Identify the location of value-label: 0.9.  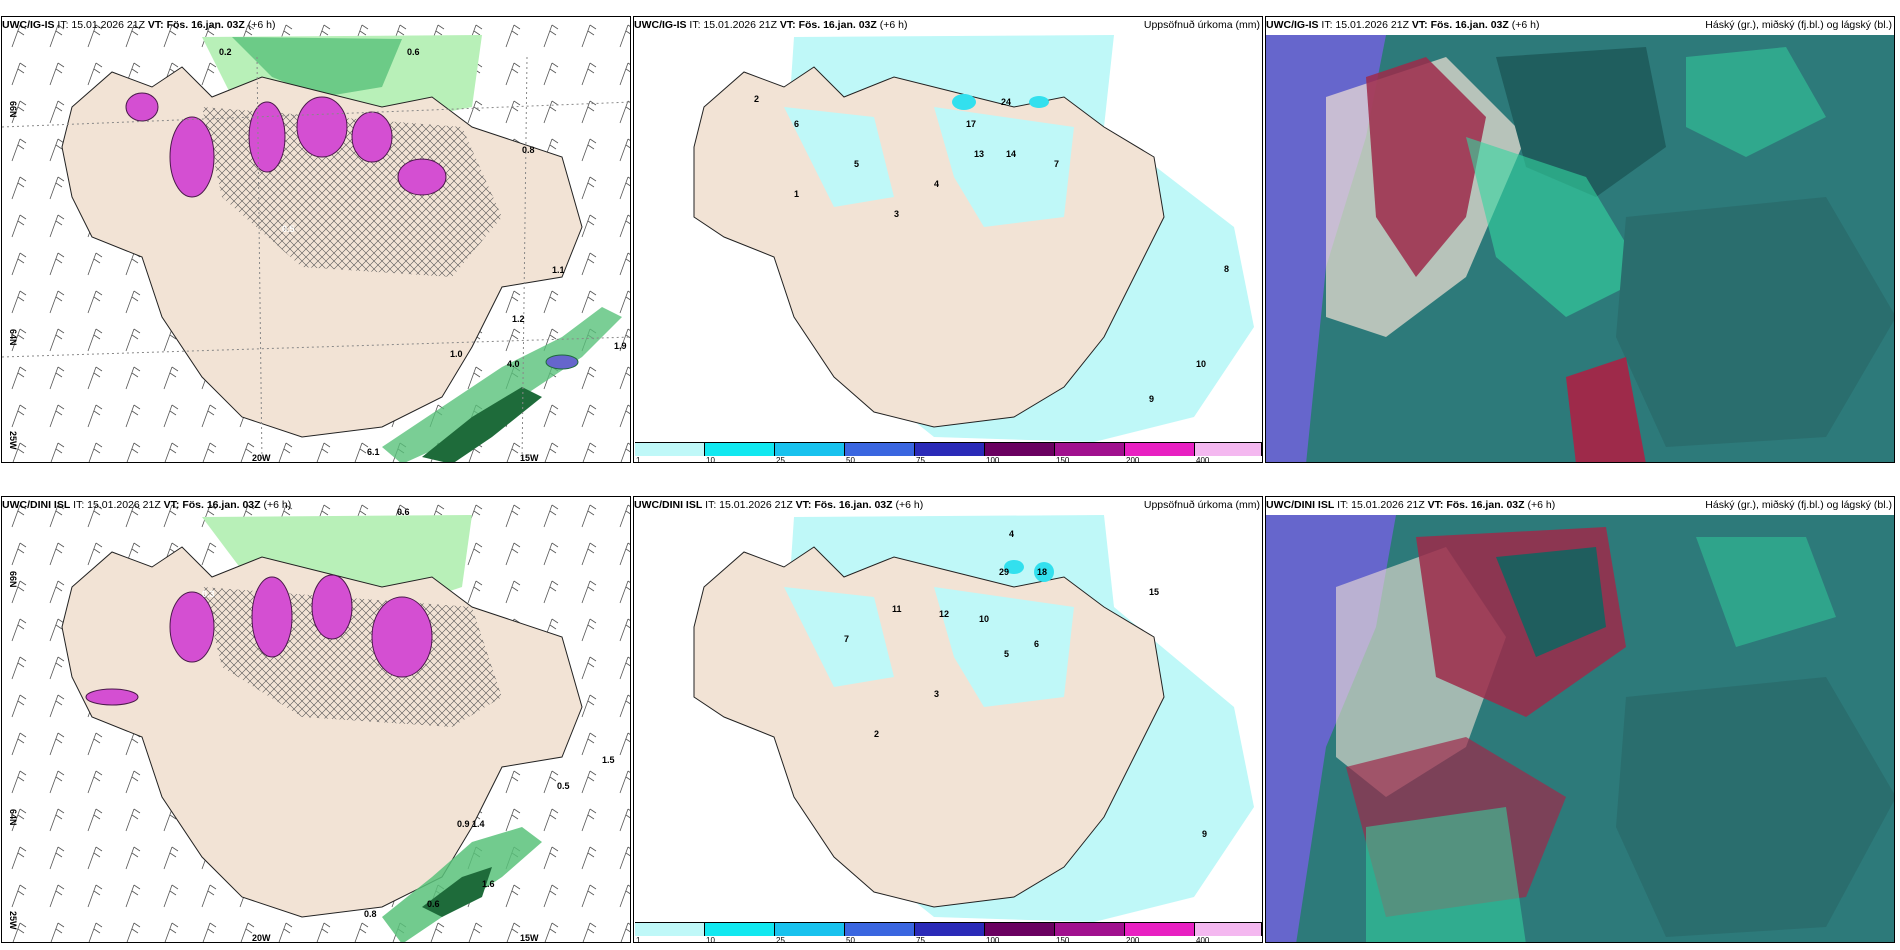
(463, 824).